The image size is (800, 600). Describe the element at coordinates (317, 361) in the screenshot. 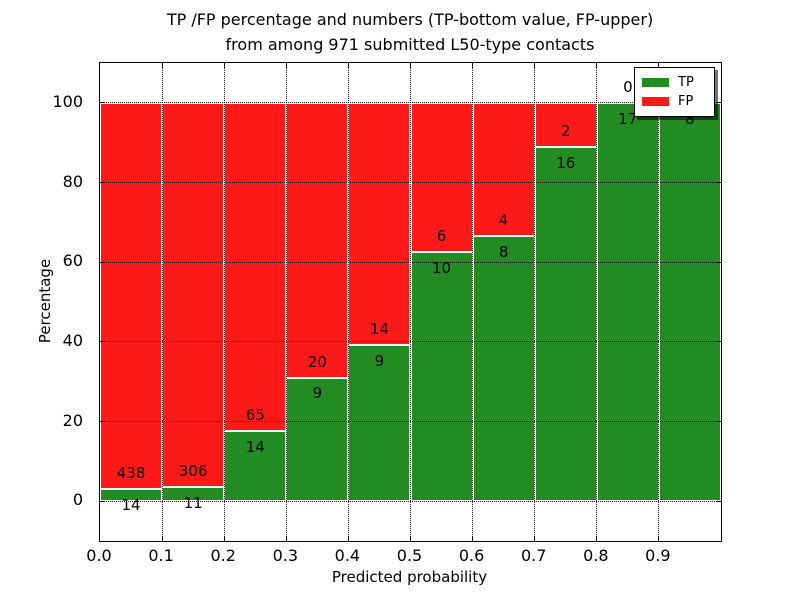

I see `bar-count-label-fp: 20` at that location.